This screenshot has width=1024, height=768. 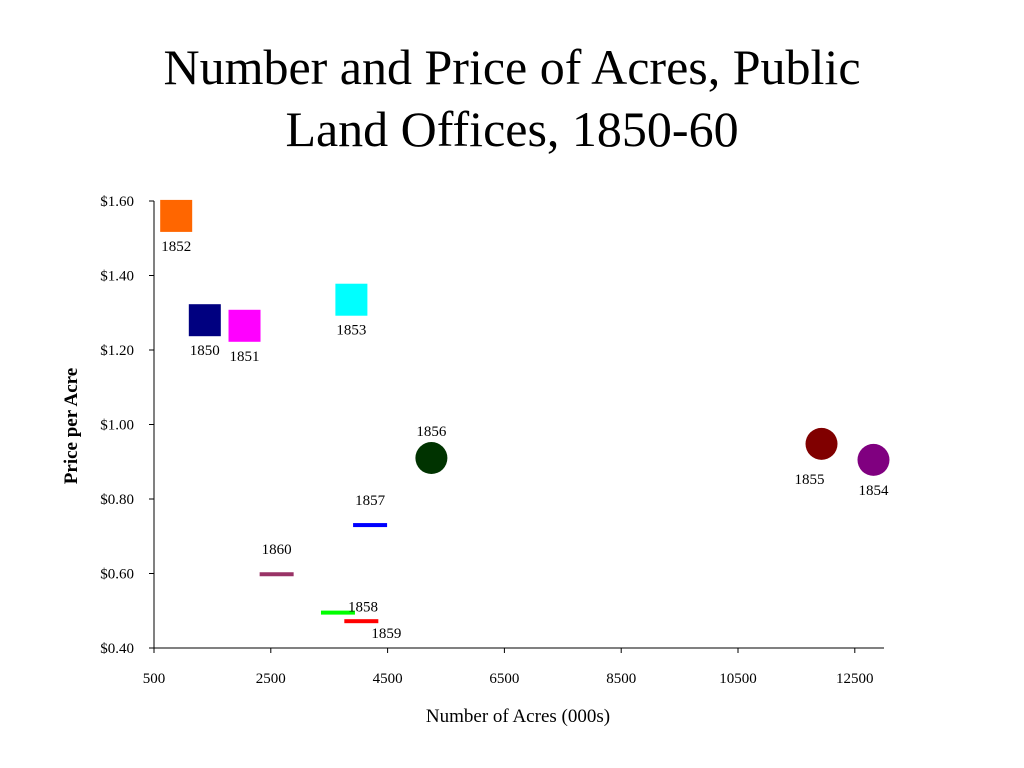 I want to click on point-1857-label: 1857, so click(x=370, y=501).